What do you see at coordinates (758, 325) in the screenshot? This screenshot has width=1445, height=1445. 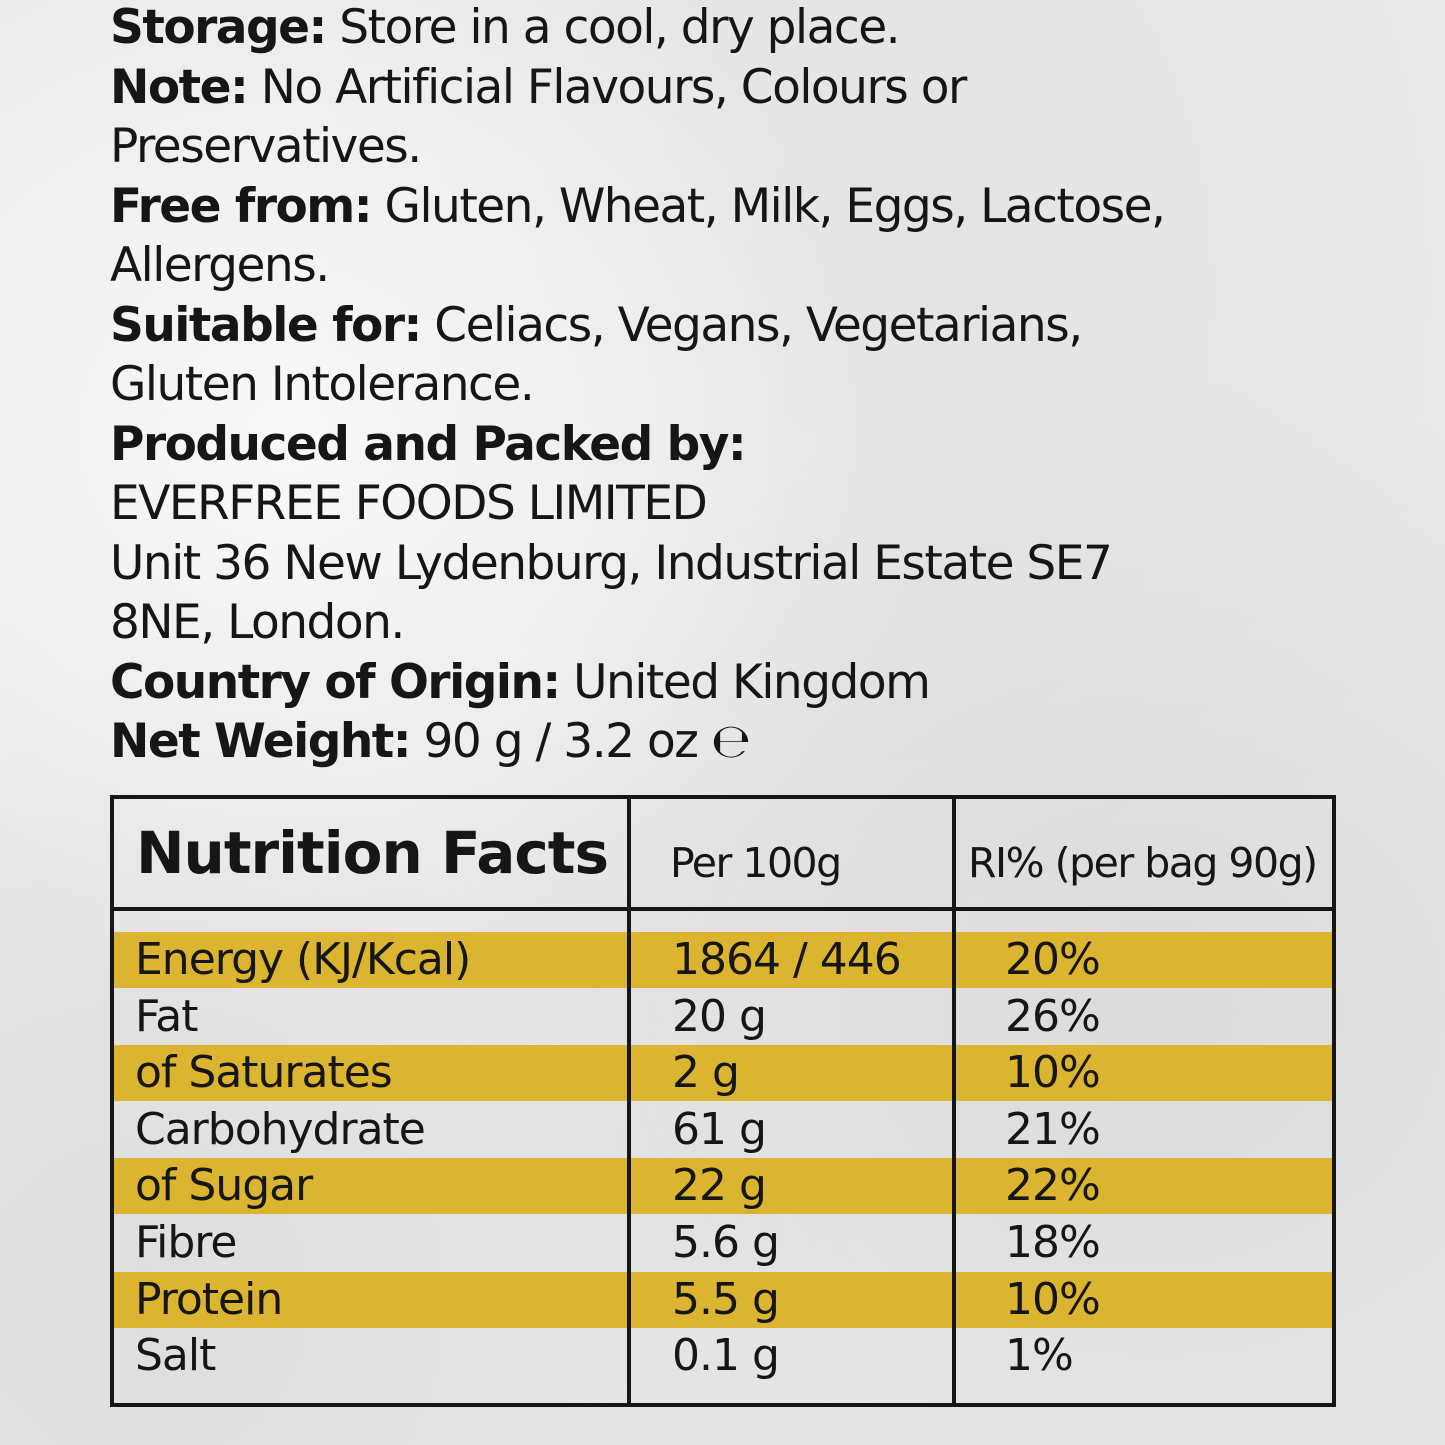 I see `info-text: Celiacs, Vegans, Vegetarians,` at bounding box center [758, 325].